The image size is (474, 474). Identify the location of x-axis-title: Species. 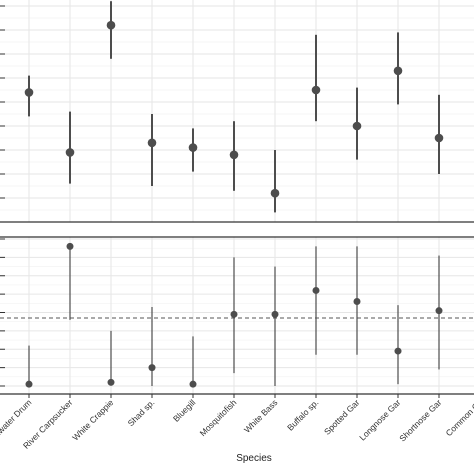
(254, 458).